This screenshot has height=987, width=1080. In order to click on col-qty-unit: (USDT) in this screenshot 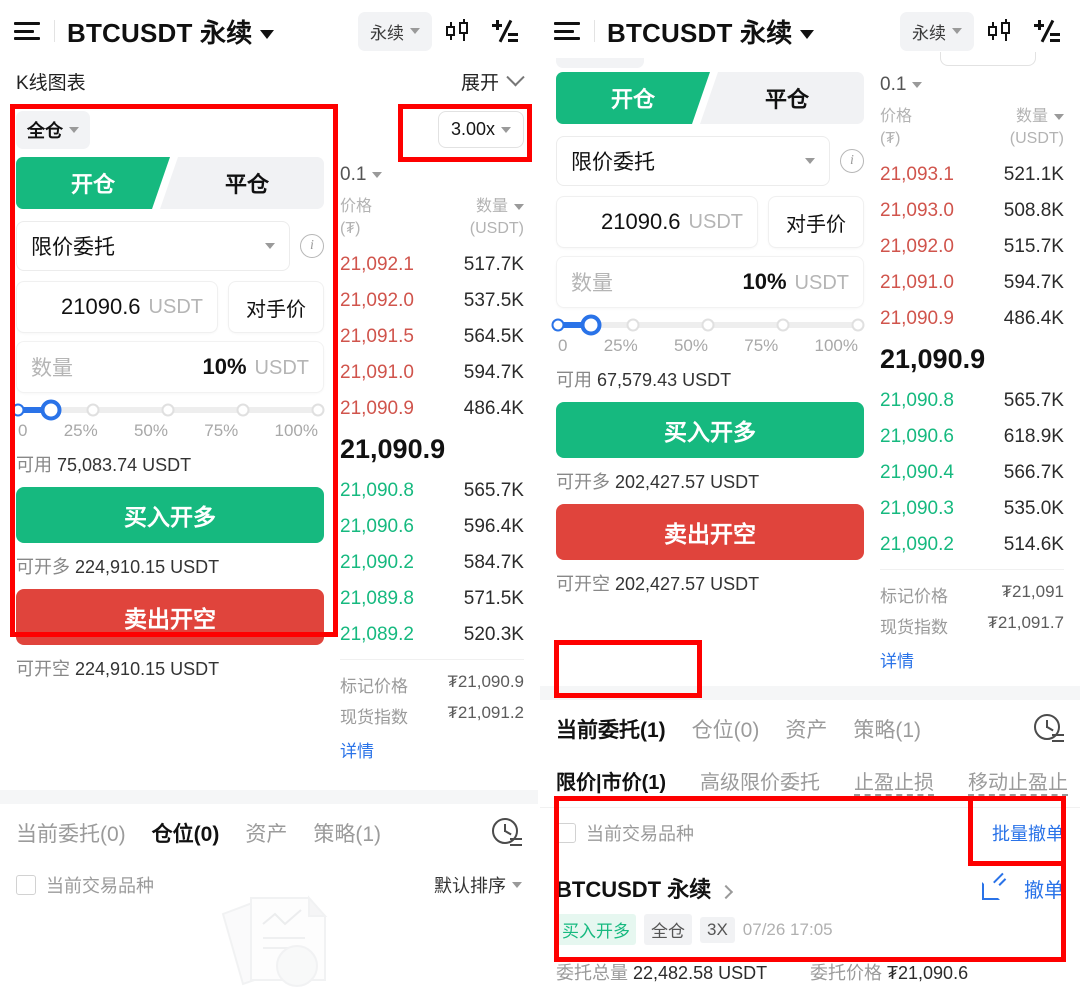, I will do `click(1036, 138)`.